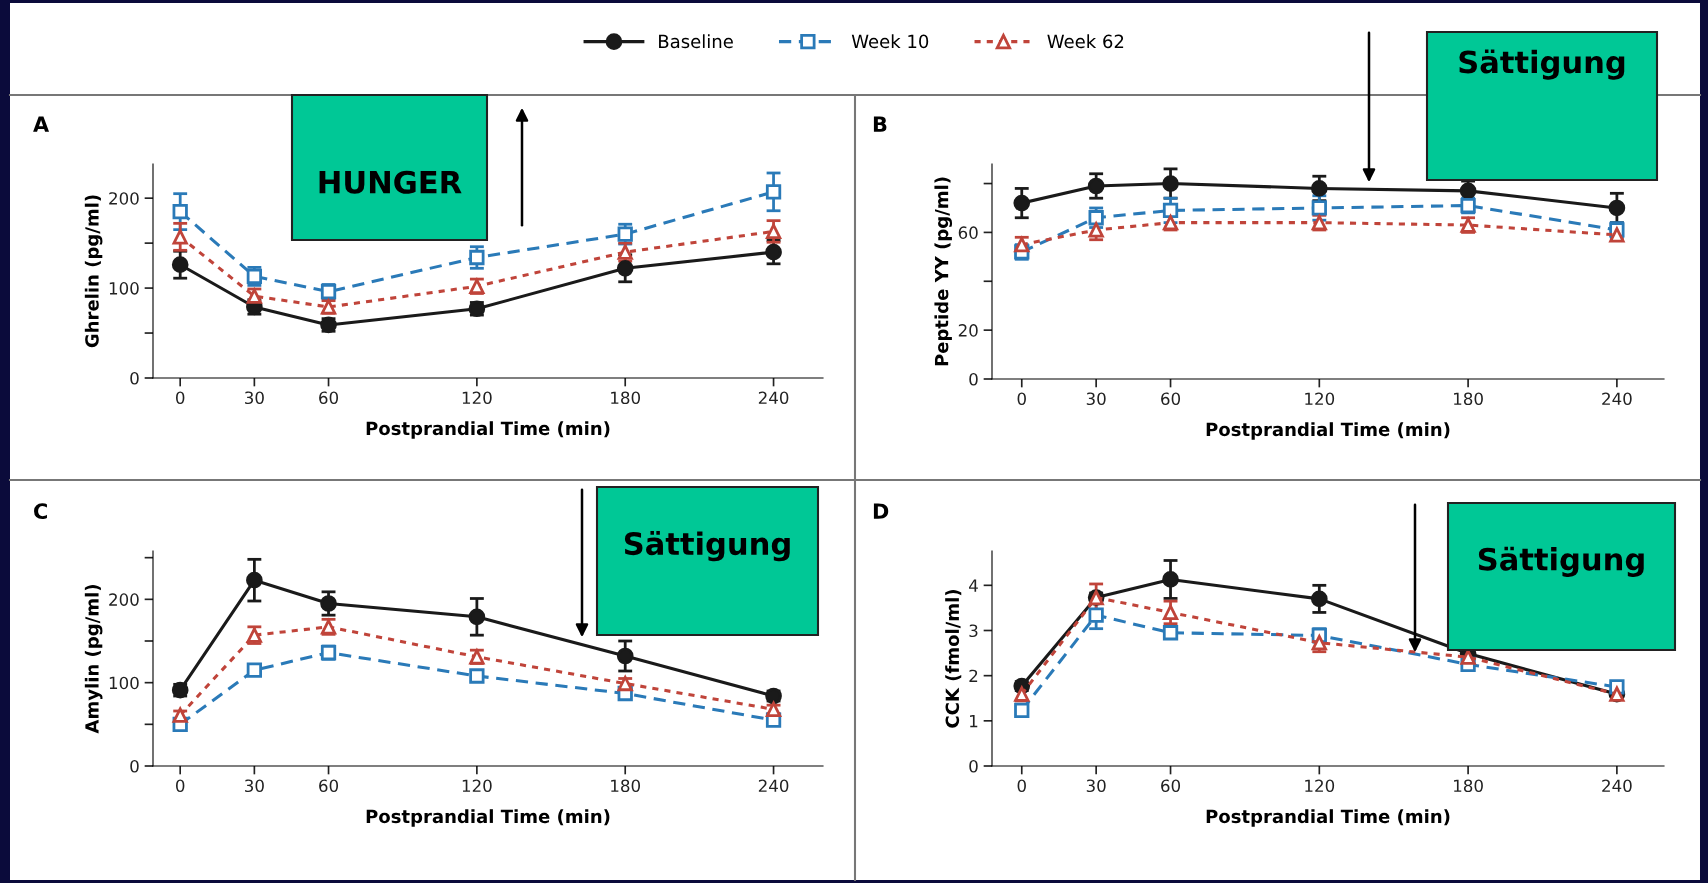 The image size is (1708, 883). I want to click on y-axis-title: Peptide YY (pg/ml), so click(943, 271).